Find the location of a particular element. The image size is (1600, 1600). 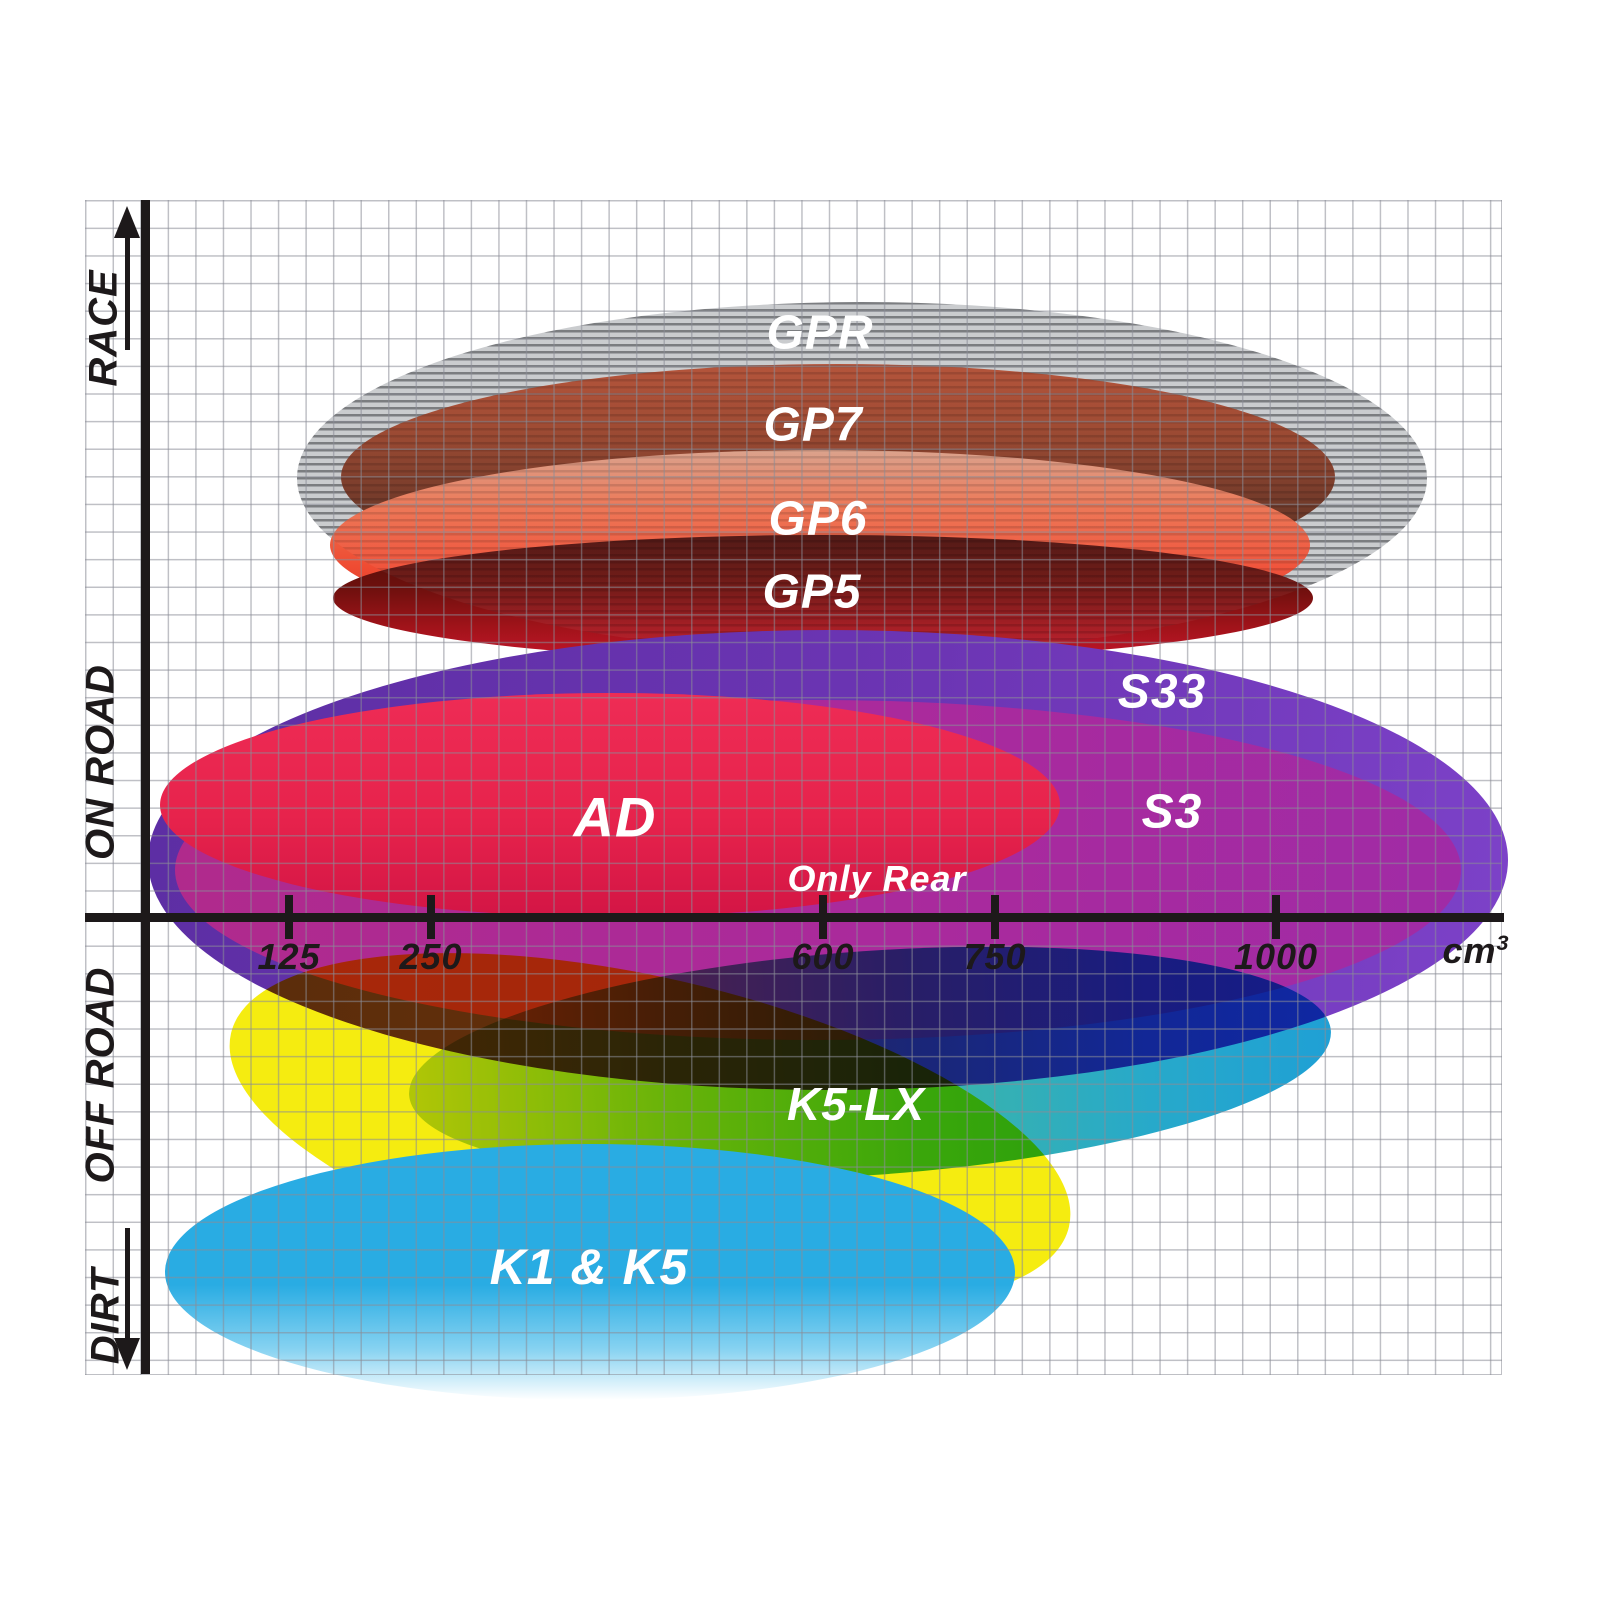

label-gpr: GPR is located at coordinates (820, 333).